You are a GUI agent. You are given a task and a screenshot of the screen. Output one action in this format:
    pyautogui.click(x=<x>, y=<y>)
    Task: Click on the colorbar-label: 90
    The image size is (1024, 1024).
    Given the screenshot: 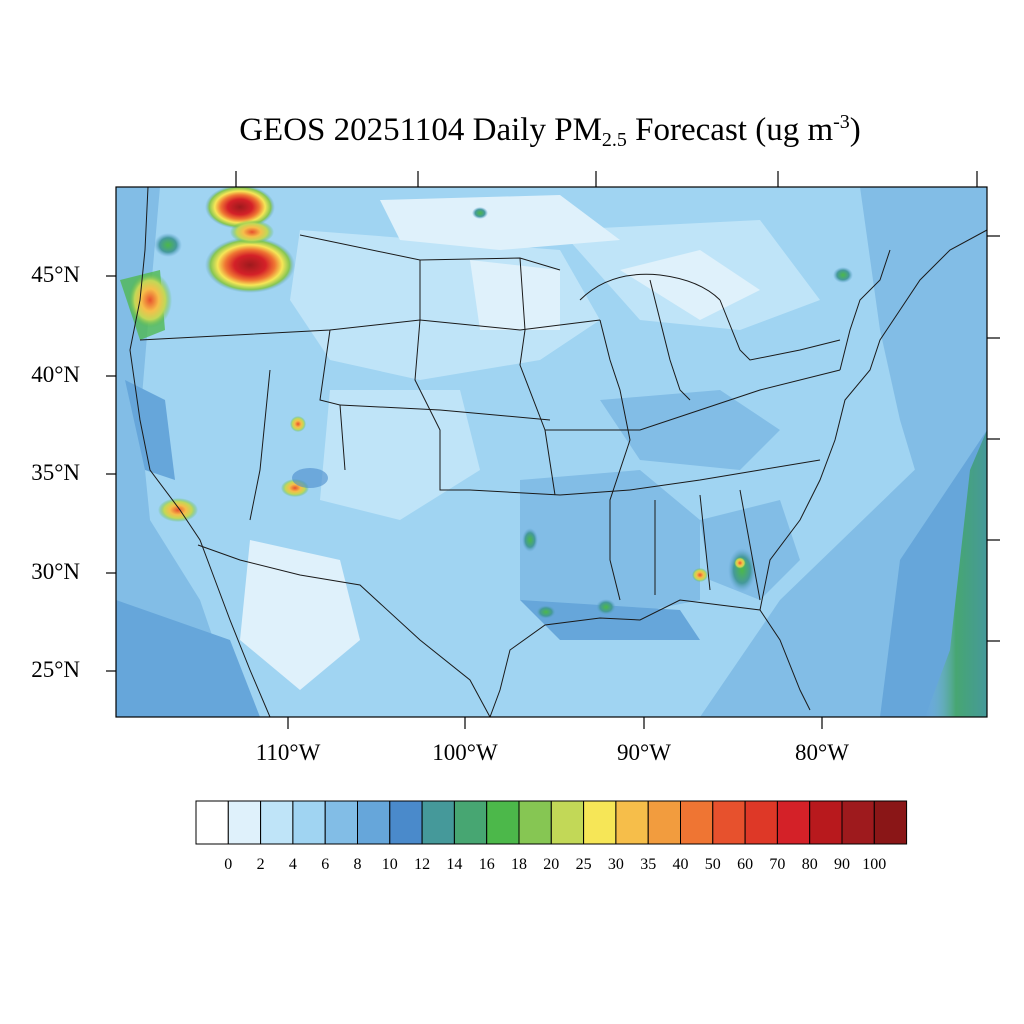 What is the action you would take?
    pyautogui.click(x=842, y=864)
    